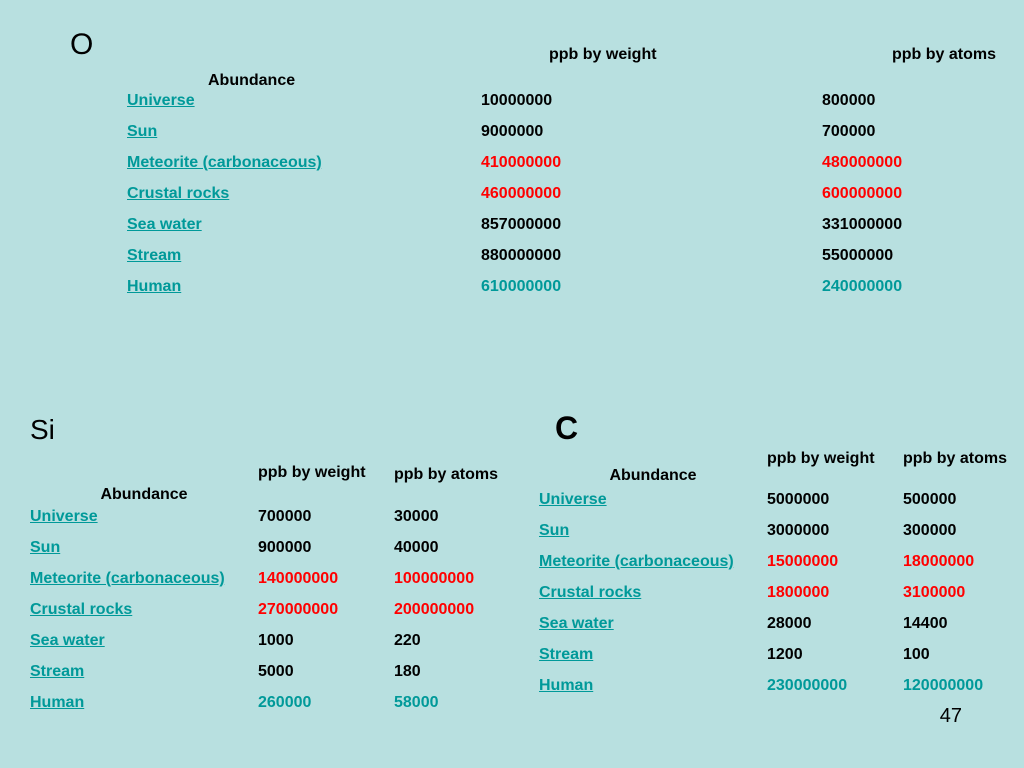  Describe the element at coordinates (789, 623) in the screenshot. I see `ppb-weight-value: 28000` at that location.